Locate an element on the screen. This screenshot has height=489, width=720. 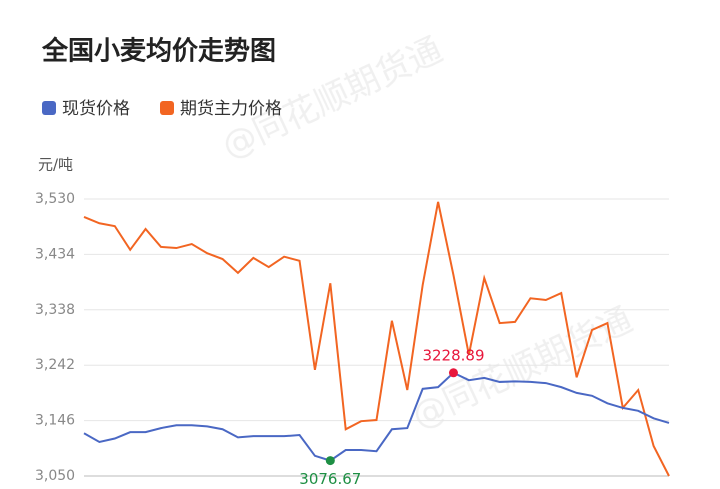
y-unit: 元/吨 is located at coordinates (55, 165).